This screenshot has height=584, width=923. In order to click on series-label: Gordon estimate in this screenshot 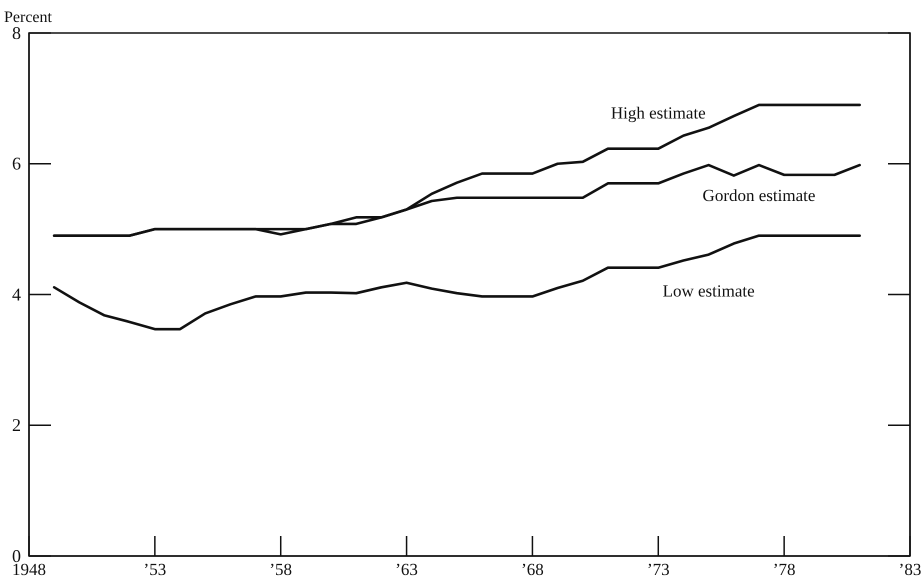, I will do `click(759, 196)`.